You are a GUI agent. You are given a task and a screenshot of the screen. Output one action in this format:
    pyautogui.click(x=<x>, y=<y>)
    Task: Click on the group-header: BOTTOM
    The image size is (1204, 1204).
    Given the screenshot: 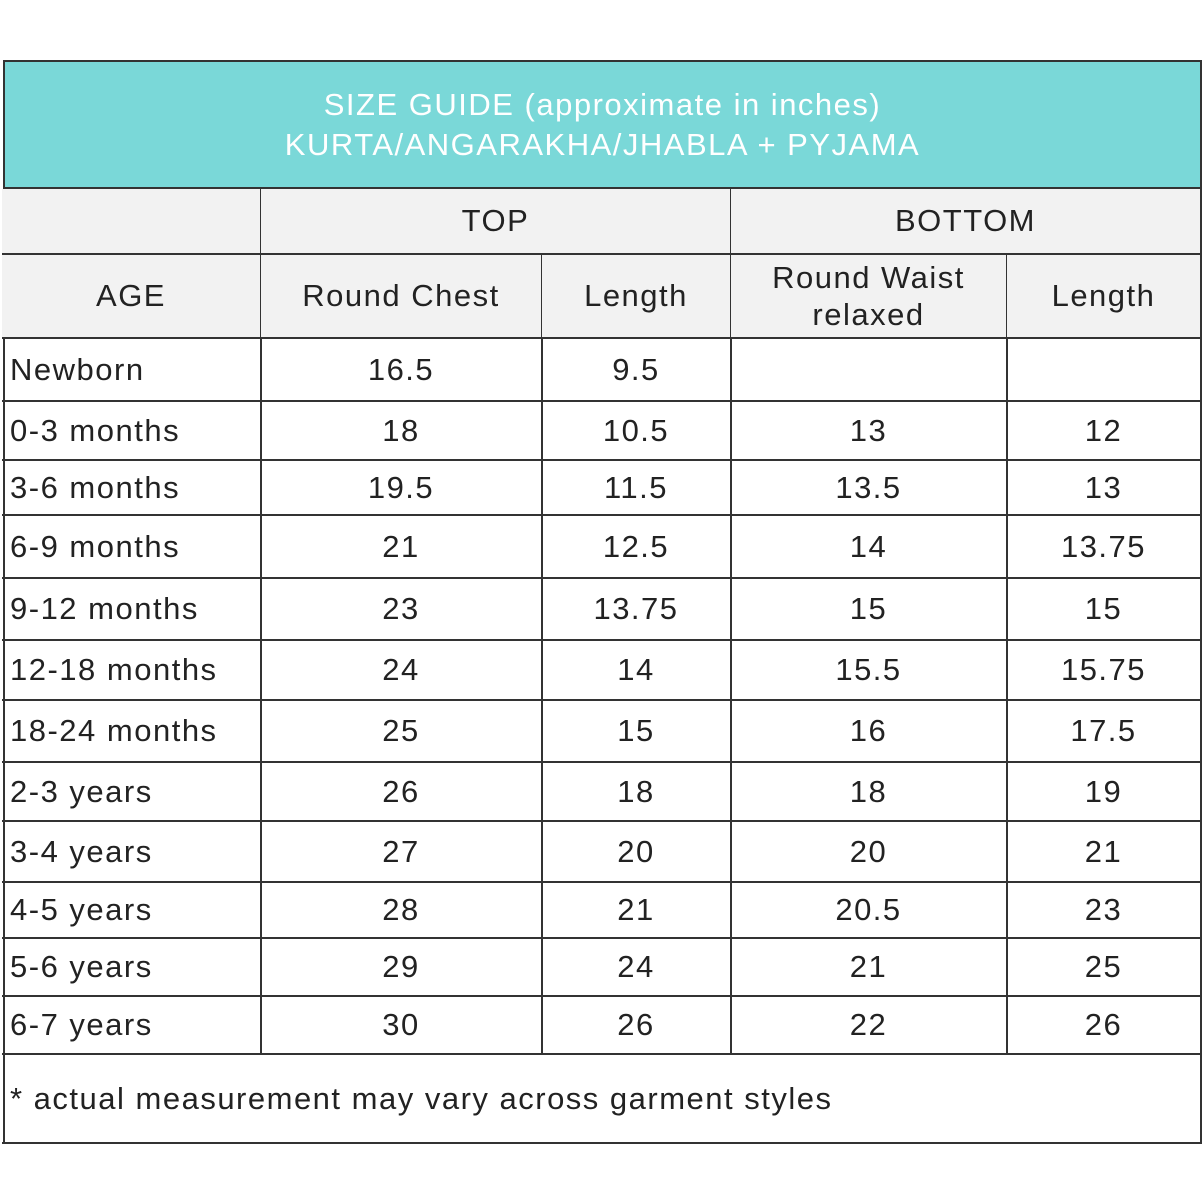 What is the action you would take?
    pyautogui.click(x=966, y=222)
    